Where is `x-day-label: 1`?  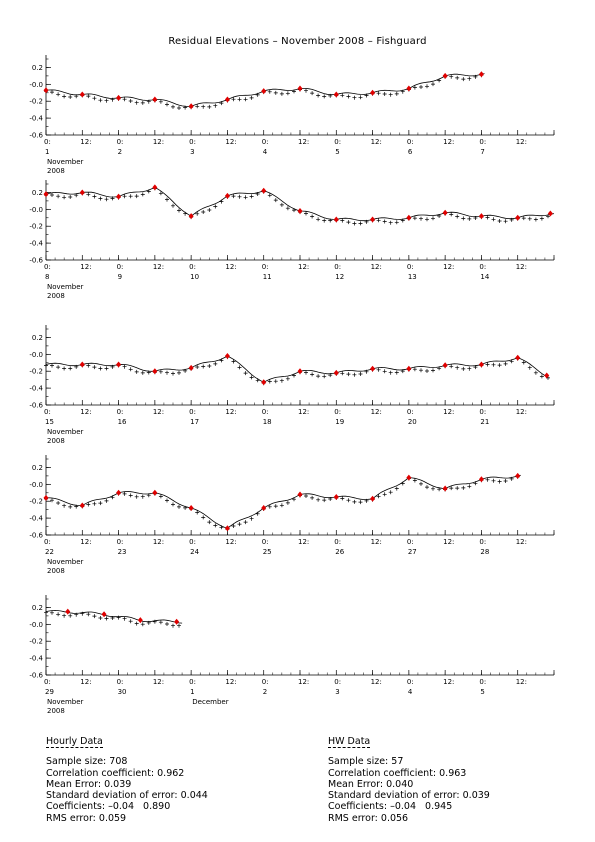
x-day-label: 1 is located at coordinates (192, 692).